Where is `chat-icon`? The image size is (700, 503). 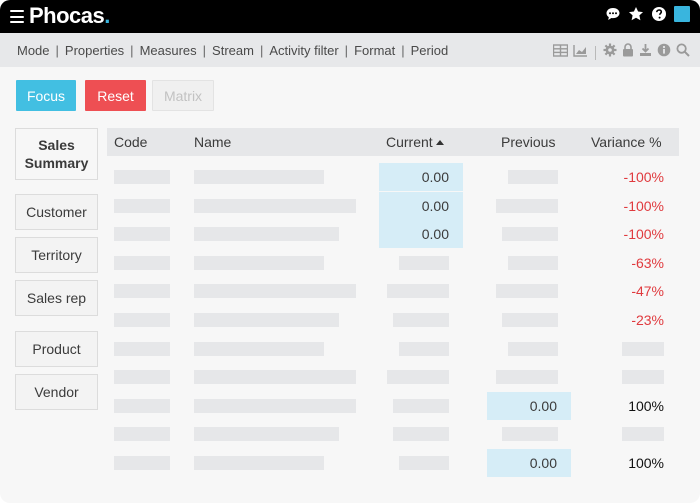
chat-icon is located at coordinates (613, 14).